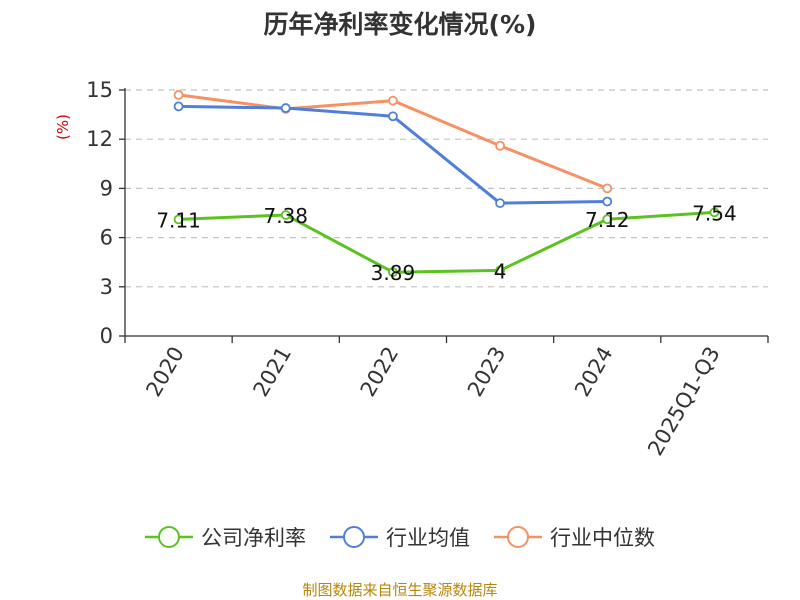  Describe the element at coordinates (400, 24) in the screenshot. I see `chart-title: 历年净利率变化情况(%)` at that location.